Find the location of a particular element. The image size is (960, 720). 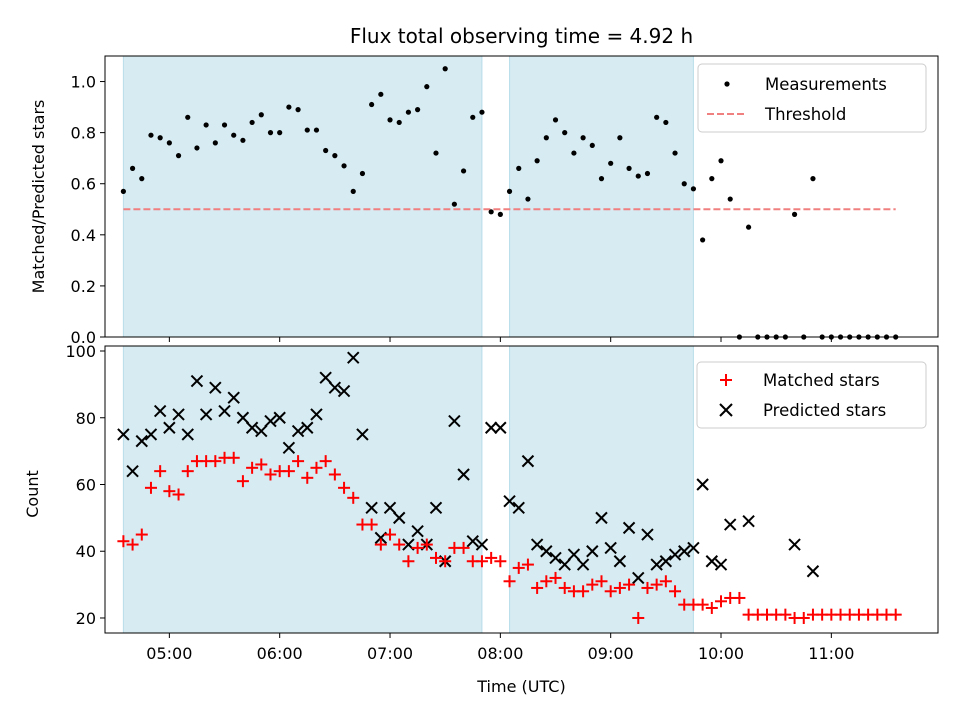

x-tick-label: 09:00 is located at coordinates (611, 653).